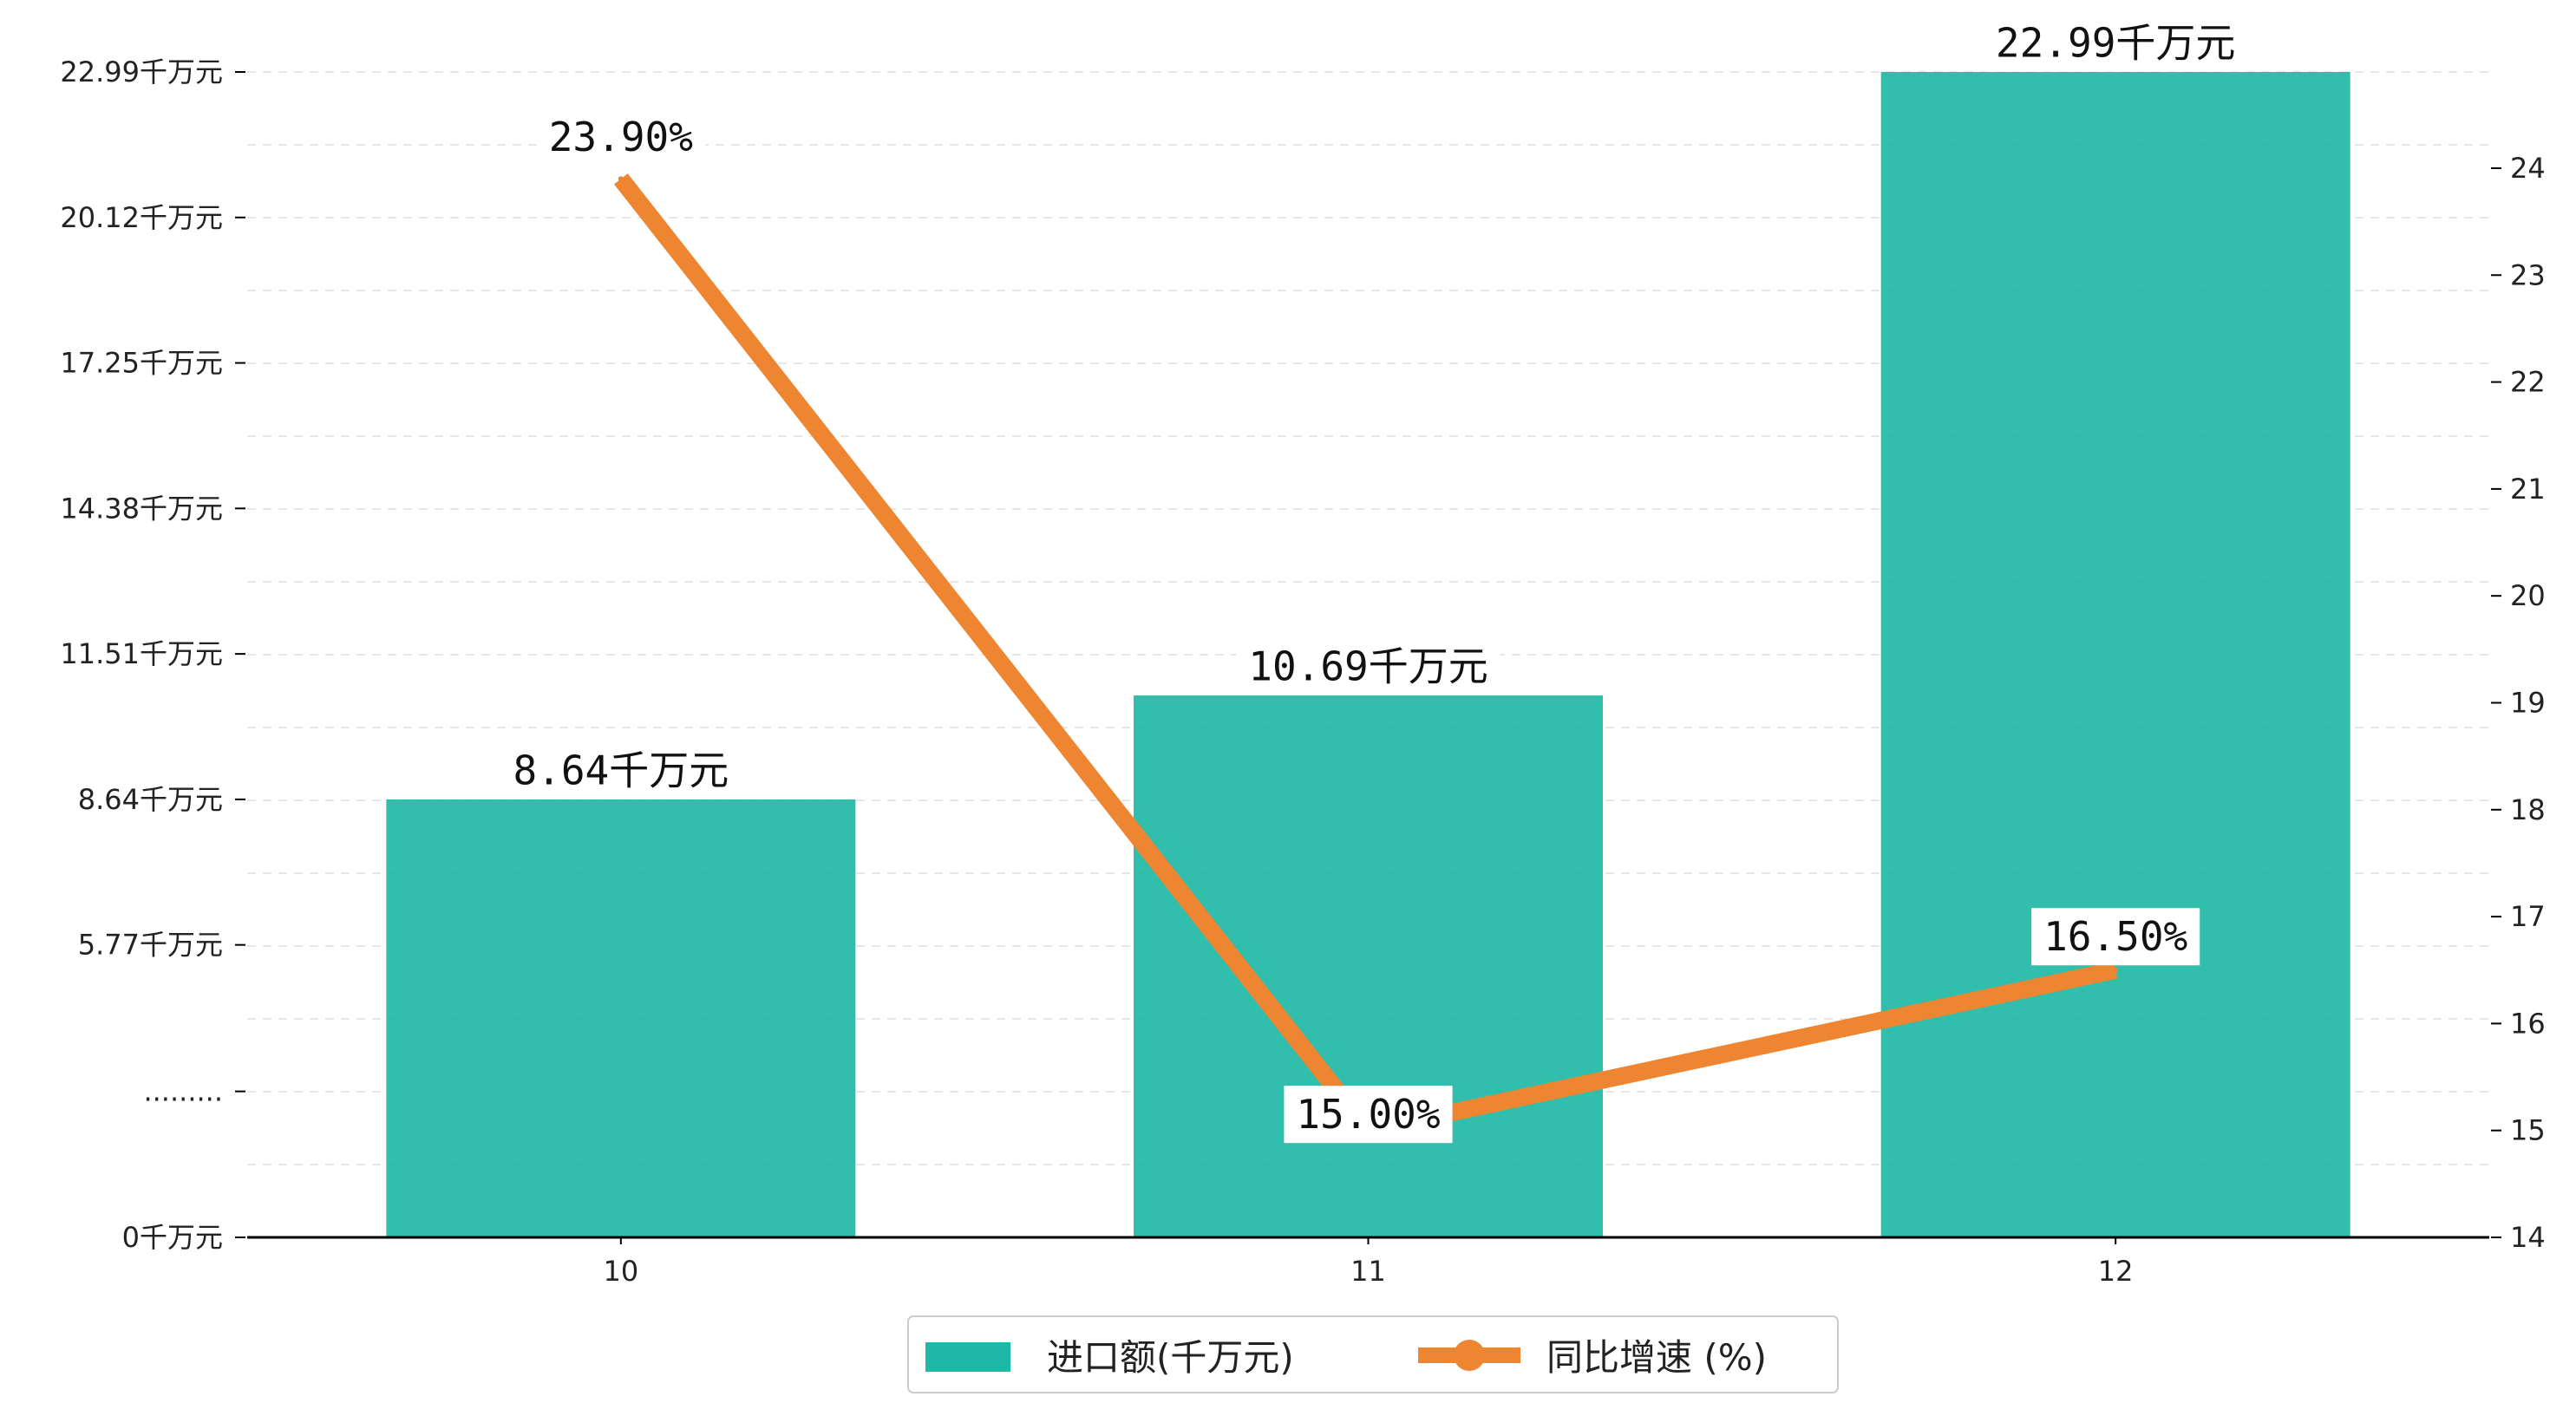 The width and height of the screenshot is (2576, 1416). I want to click on line-value-label: 16.50%, so click(2115, 937).